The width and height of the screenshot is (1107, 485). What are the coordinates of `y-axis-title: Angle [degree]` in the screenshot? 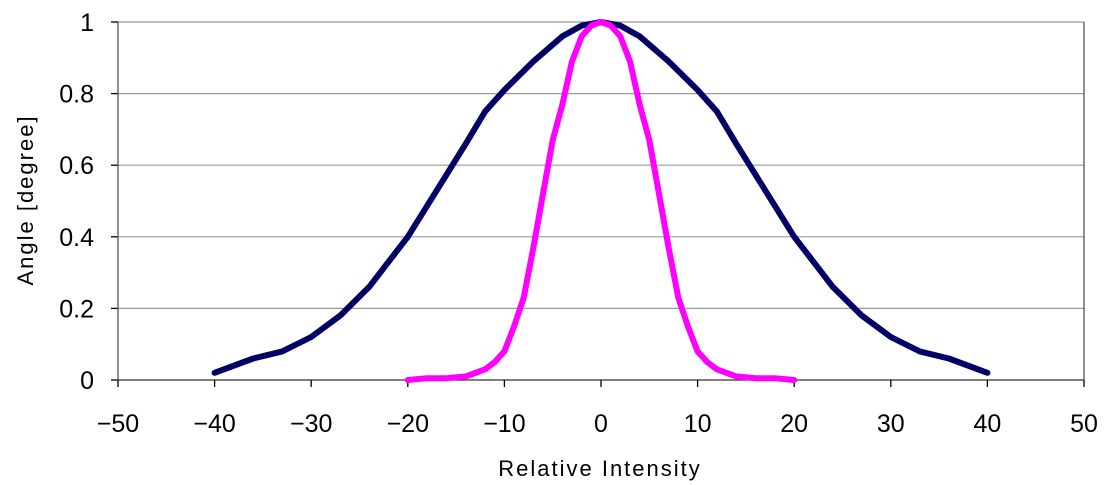 It's located at (25, 199).